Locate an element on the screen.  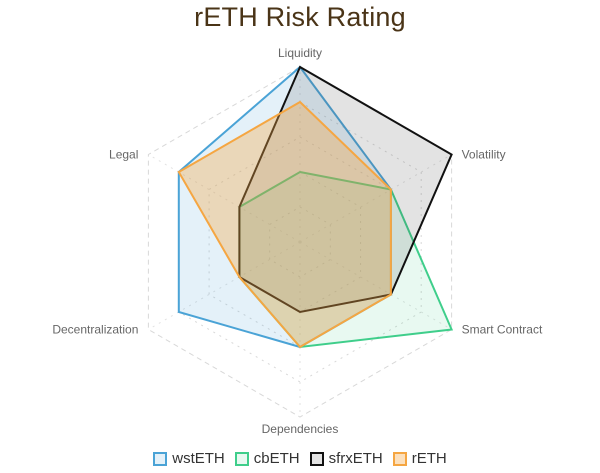
axis-label-dependencies: Dependencies is located at coordinates (300, 429).